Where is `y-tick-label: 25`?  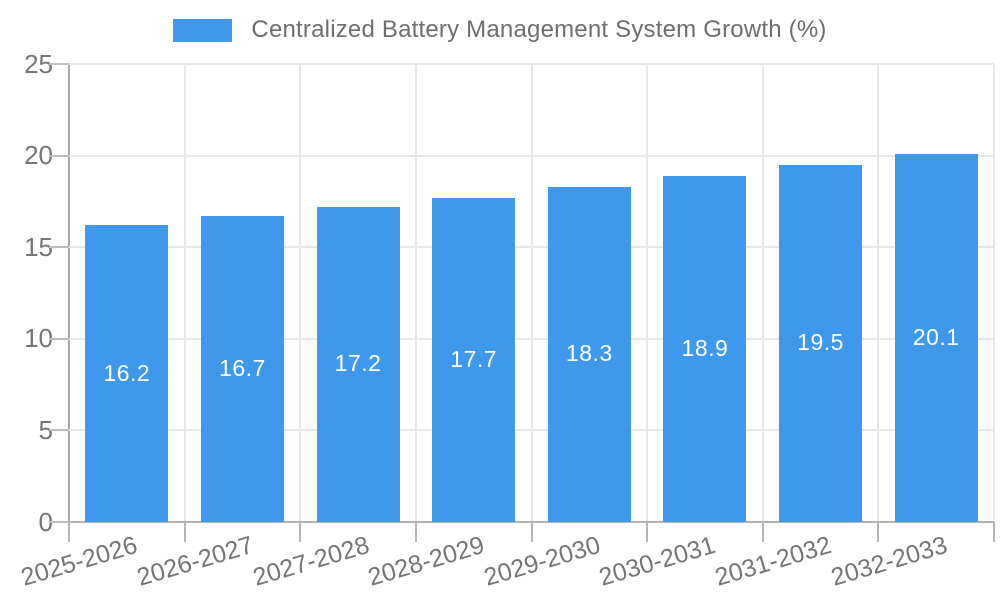
y-tick-label: 25 is located at coordinates (38, 63).